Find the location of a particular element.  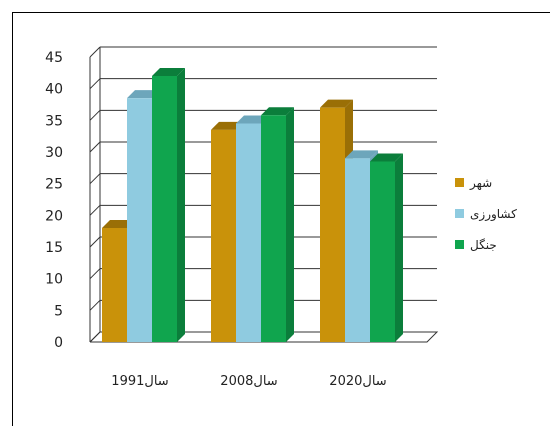

legend-item: شهر is located at coordinates (473, 183).